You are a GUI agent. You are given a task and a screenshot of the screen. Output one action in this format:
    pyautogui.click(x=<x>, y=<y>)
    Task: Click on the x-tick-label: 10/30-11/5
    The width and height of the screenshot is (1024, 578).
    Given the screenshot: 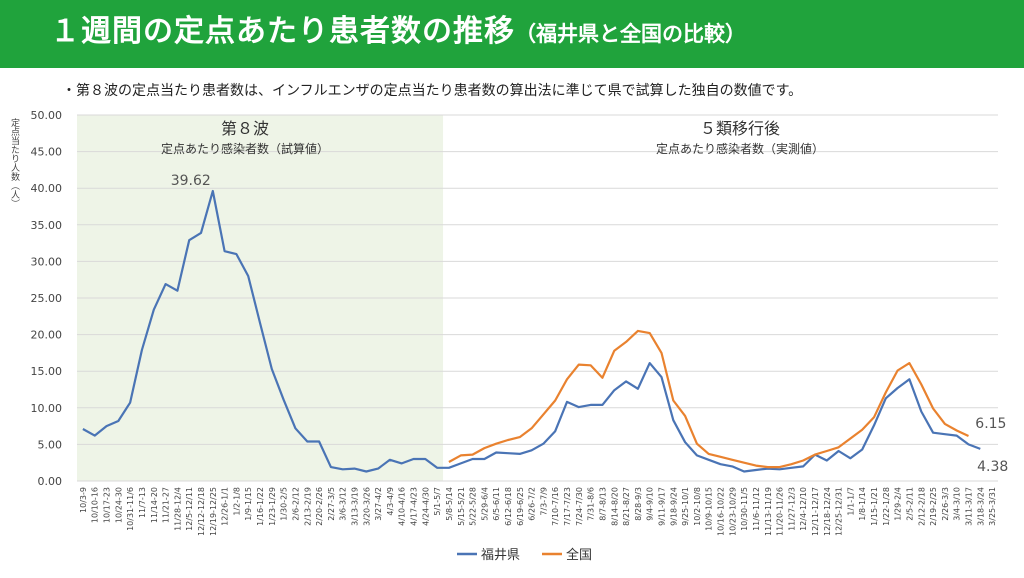 What is the action you would take?
    pyautogui.click(x=744, y=509)
    